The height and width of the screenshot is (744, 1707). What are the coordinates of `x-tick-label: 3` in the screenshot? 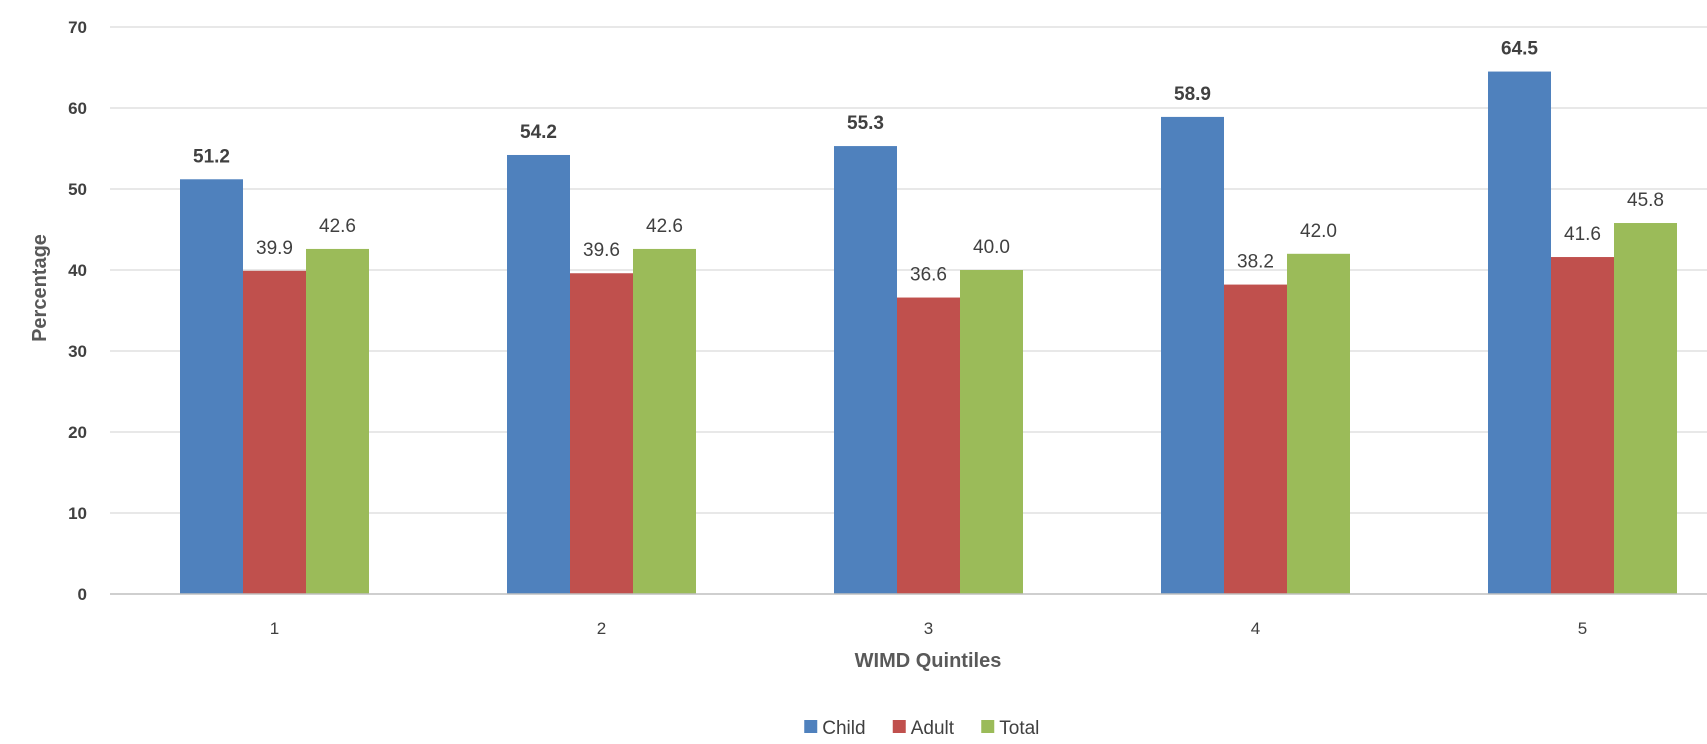 It's located at (928, 628).